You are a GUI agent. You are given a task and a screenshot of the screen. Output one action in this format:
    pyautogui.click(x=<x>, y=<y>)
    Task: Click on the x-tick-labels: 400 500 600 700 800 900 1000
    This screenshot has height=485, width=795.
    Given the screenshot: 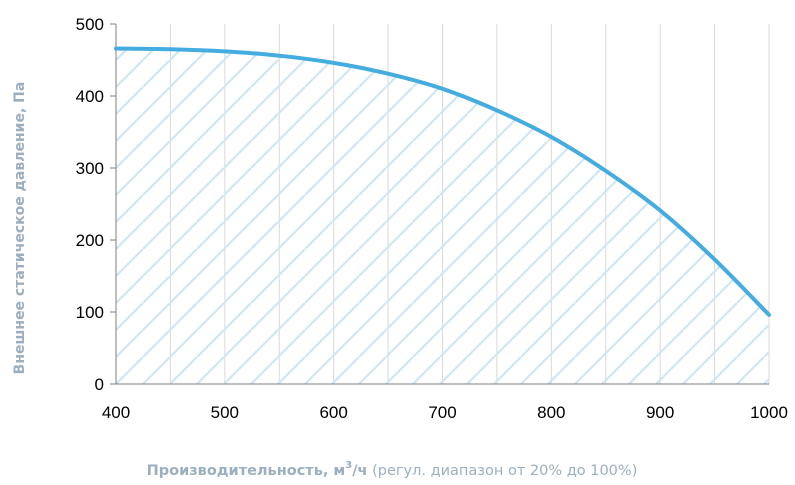 What is the action you would take?
    pyautogui.click(x=445, y=412)
    